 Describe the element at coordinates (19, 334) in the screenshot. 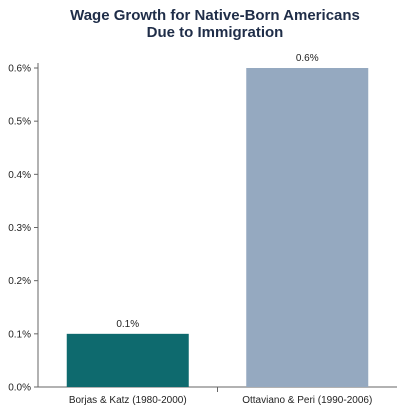

I see `y-tick-label: 0.1%` at that location.